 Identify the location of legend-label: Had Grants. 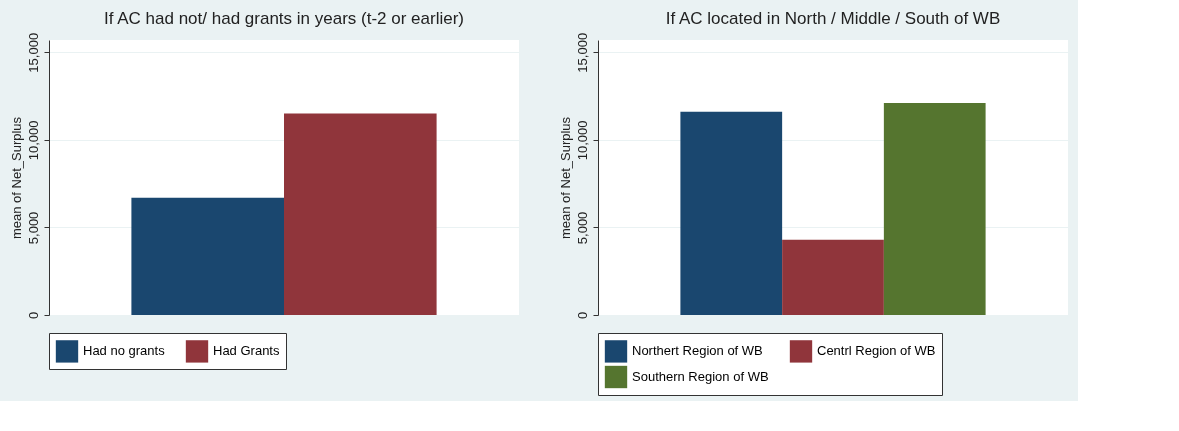
(246, 351).